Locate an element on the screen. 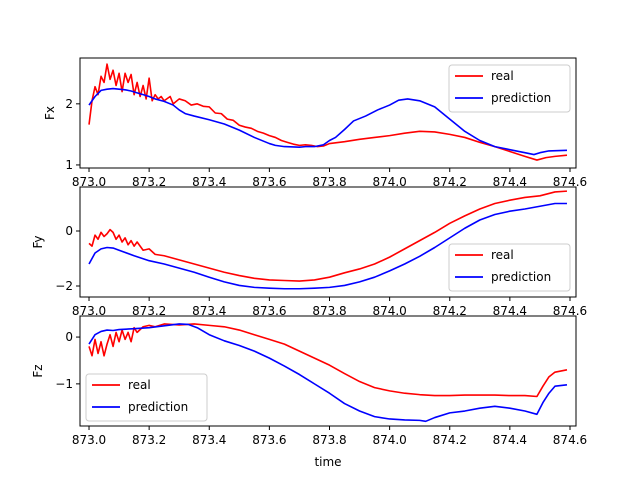  y-tick-label: −1 is located at coordinates (64, 384).